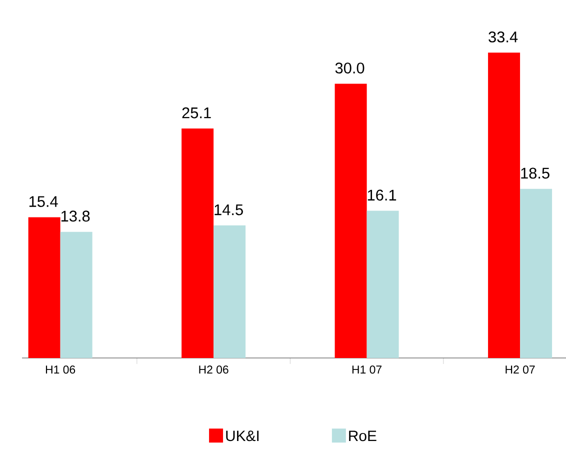 Image resolution: width=566 pixels, height=449 pixels. Describe the element at coordinates (196, 112) in the screenshot. I see `data-label: 25.1` at that location.